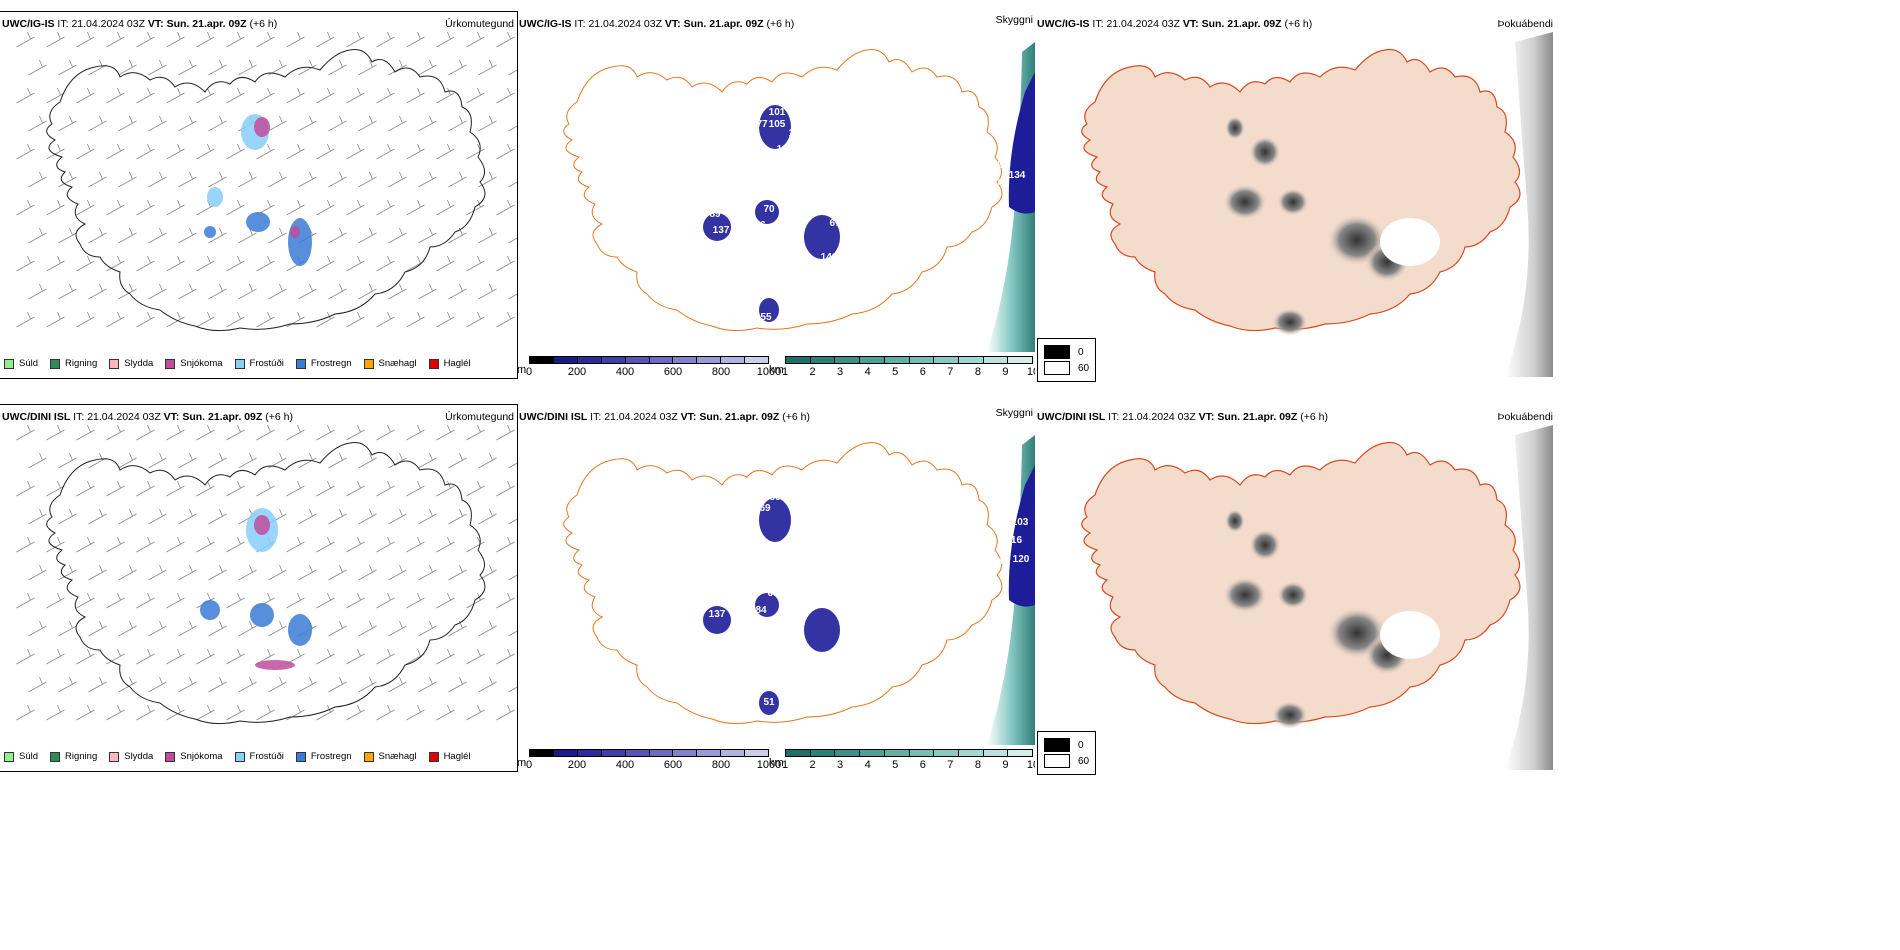  What do you see at coordinates (194, 363) in the screenshot?
I see `legend-item: Snjókoma` at bounding box center [194, 363].